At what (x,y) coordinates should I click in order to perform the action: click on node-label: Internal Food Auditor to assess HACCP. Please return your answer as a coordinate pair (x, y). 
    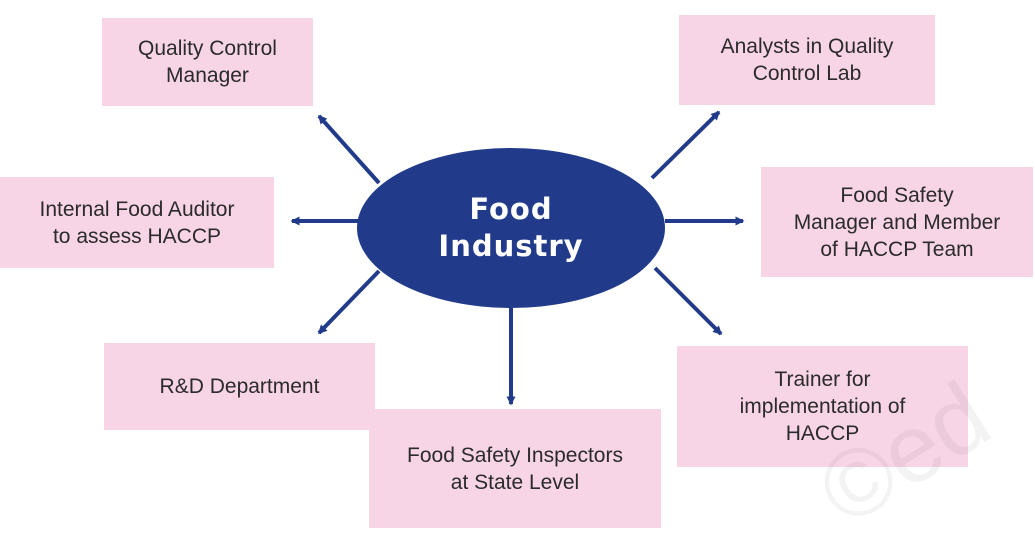
    Looking at the image, I should click on (137, 222).